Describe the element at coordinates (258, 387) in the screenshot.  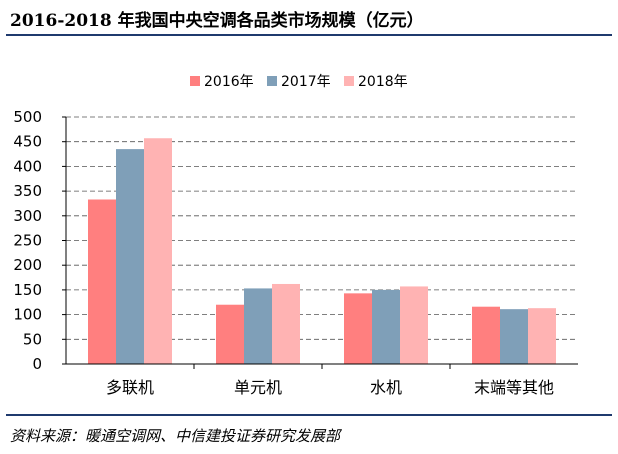
I see `x-tick-label: 单元机` at that location.